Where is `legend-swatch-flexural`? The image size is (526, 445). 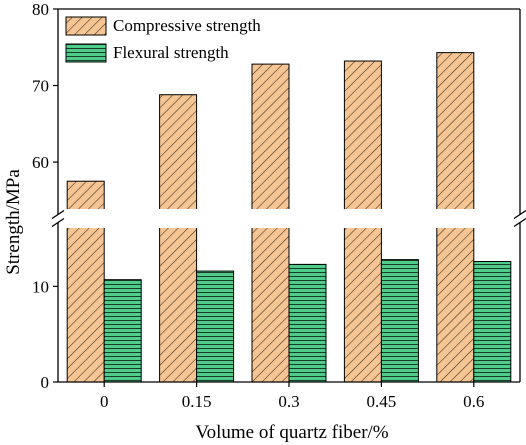 legend-swatch-flexural is located at coordinates (86, 53).